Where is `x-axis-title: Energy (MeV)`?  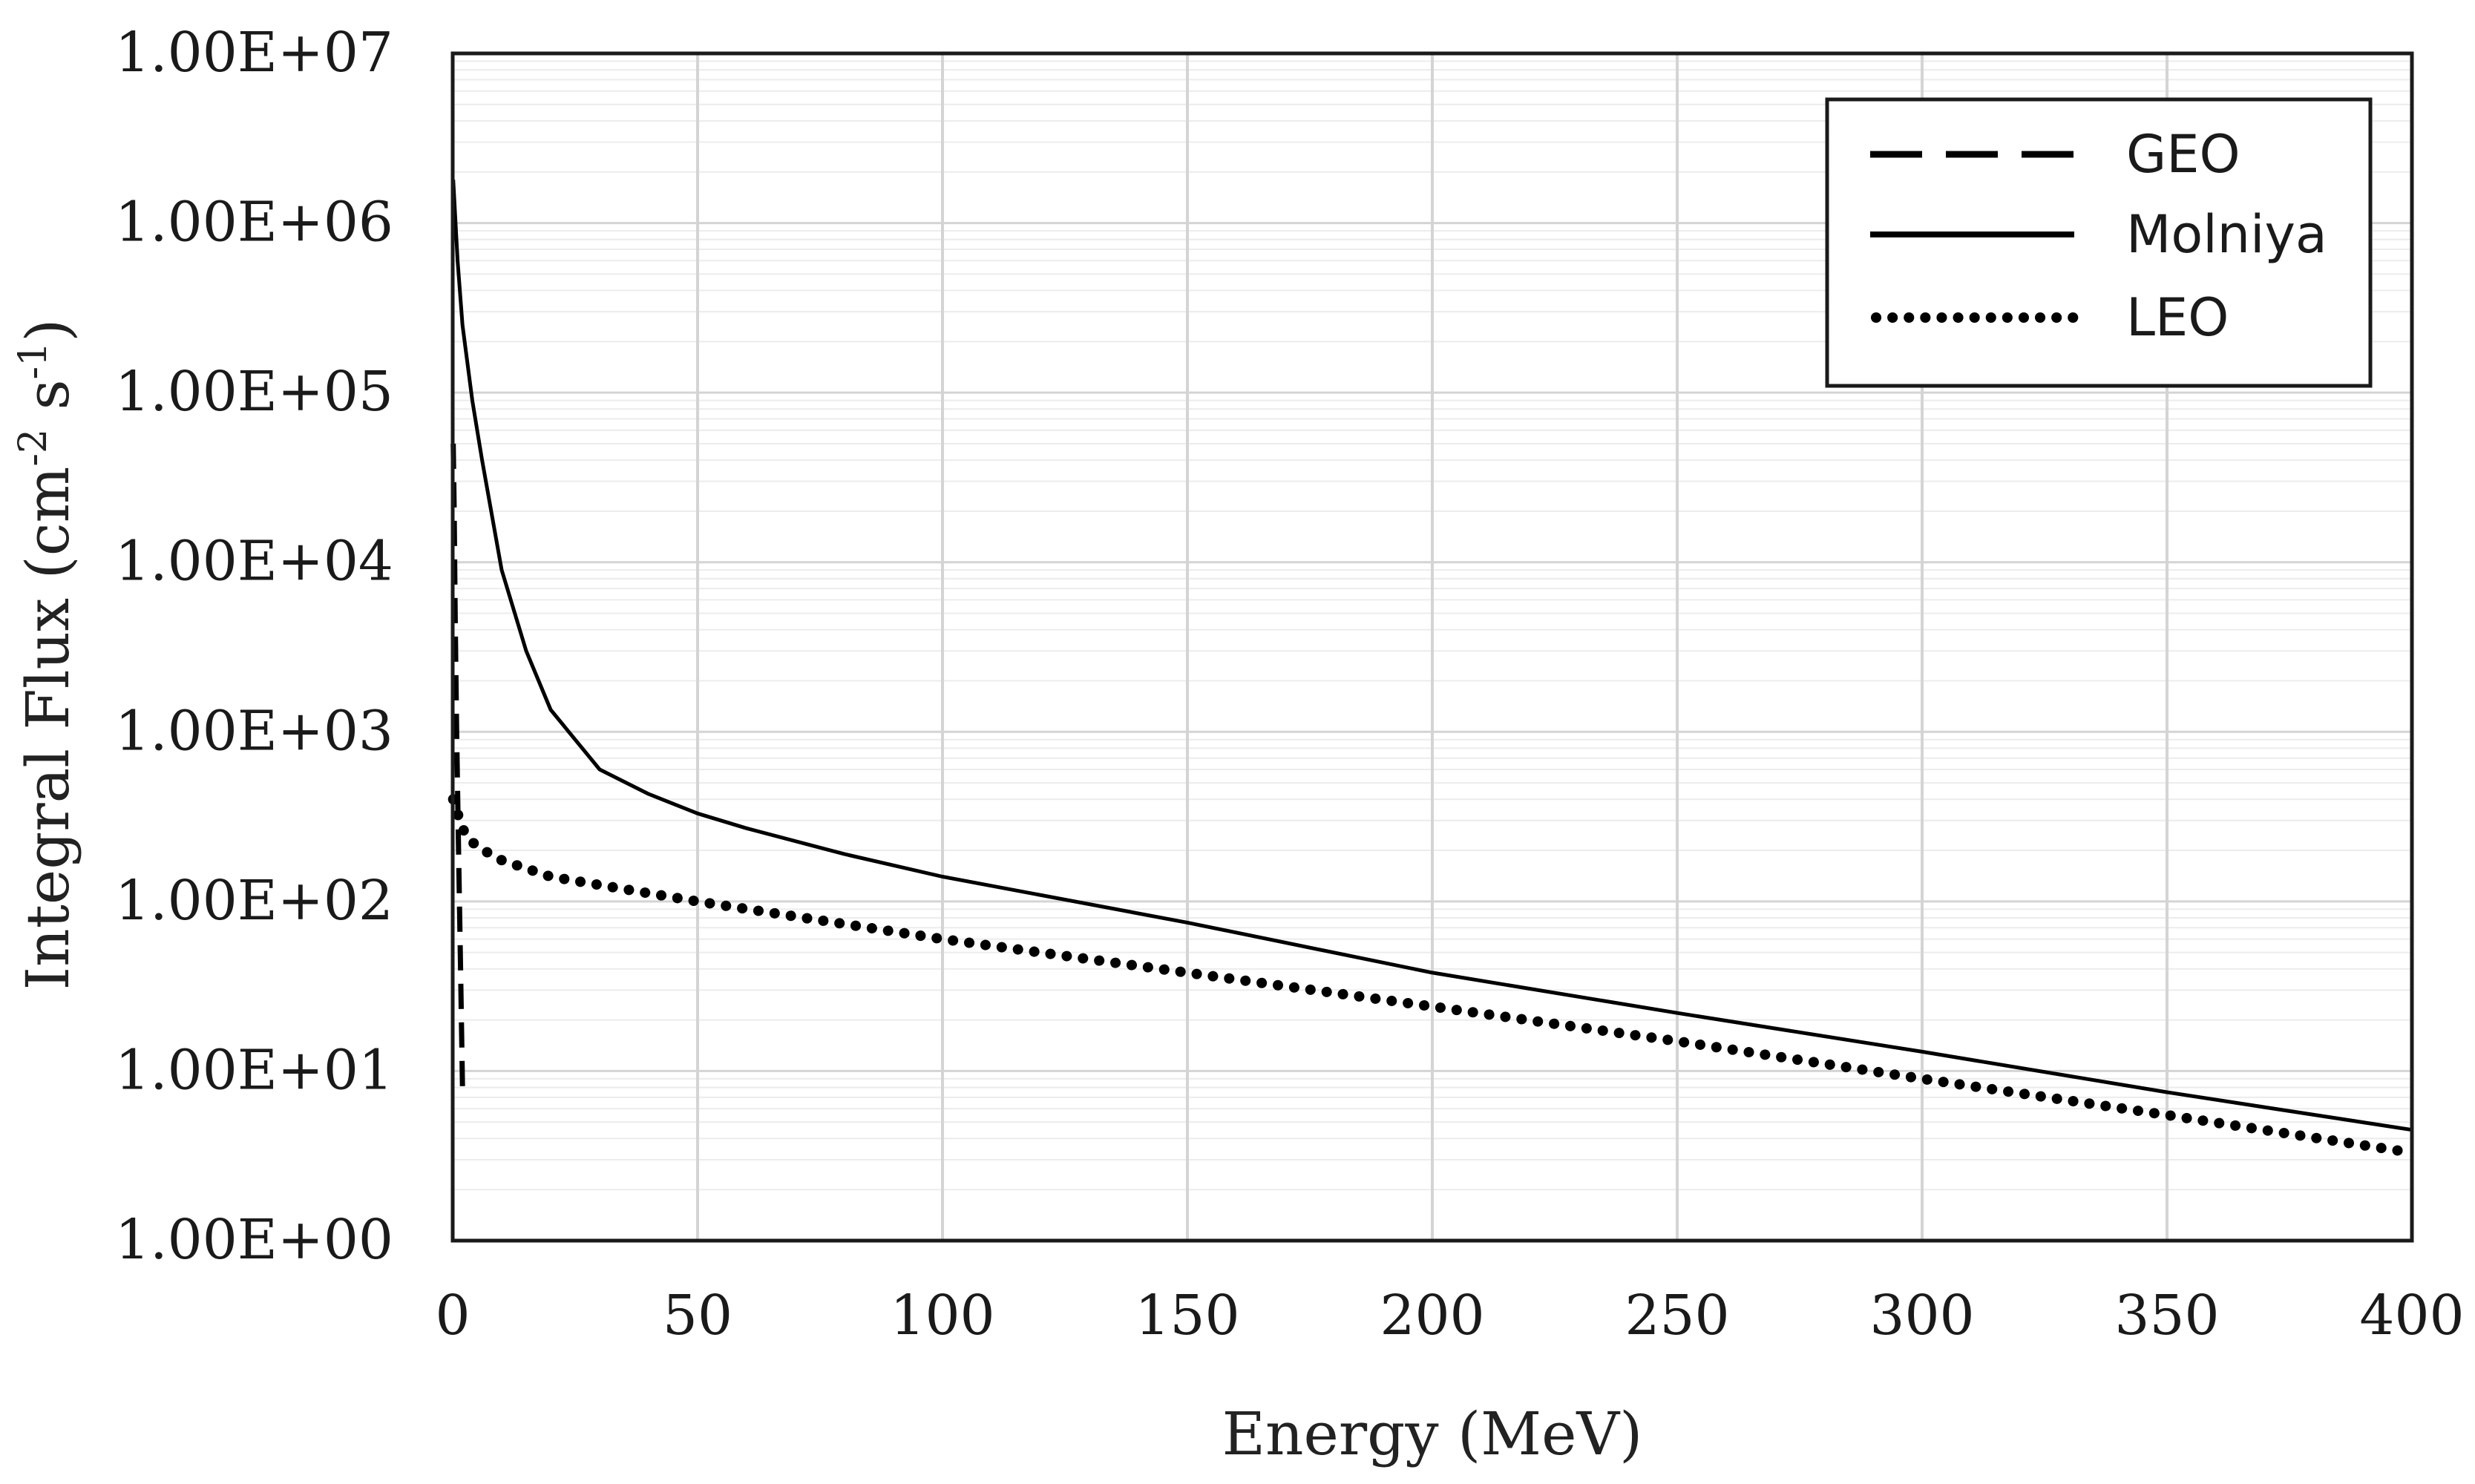
x-axis-title: Energy (MeV) is located at coordinates (1432, 1433).